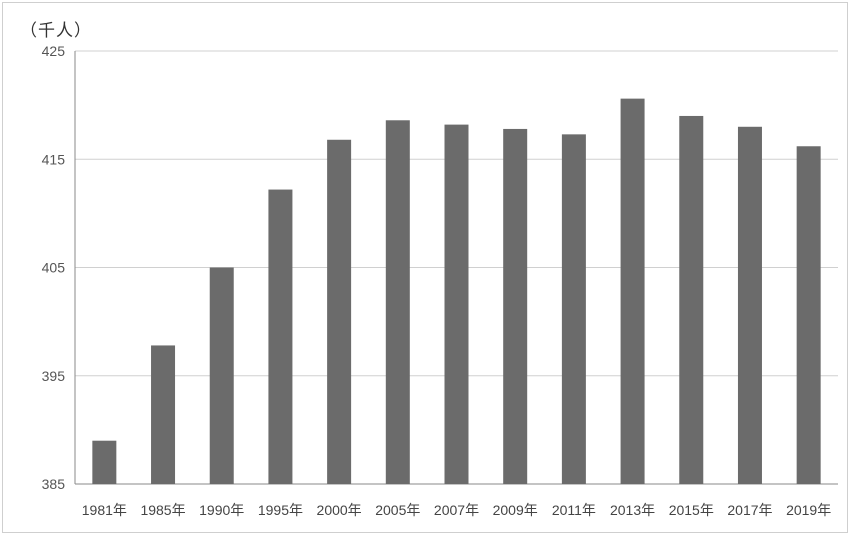 Image resolution: width=852 pixels, height=537 pixels. I want to click on x-tick-label: 2007年, so click(456, 510).